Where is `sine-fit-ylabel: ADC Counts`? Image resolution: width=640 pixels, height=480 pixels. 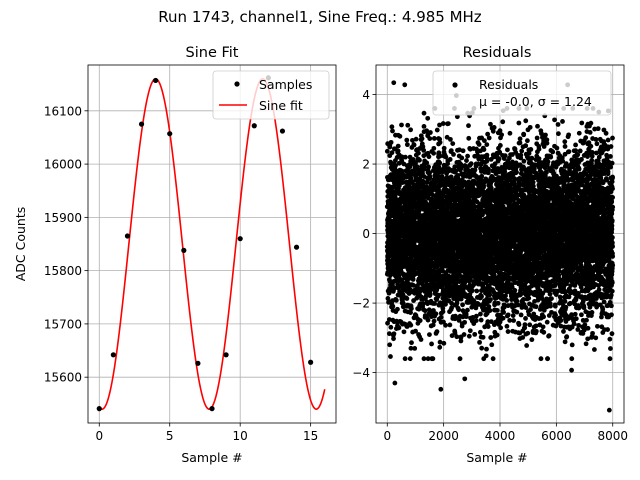 sine-fit-ylabel: ADC Counts is located at coordinates (20, 244).